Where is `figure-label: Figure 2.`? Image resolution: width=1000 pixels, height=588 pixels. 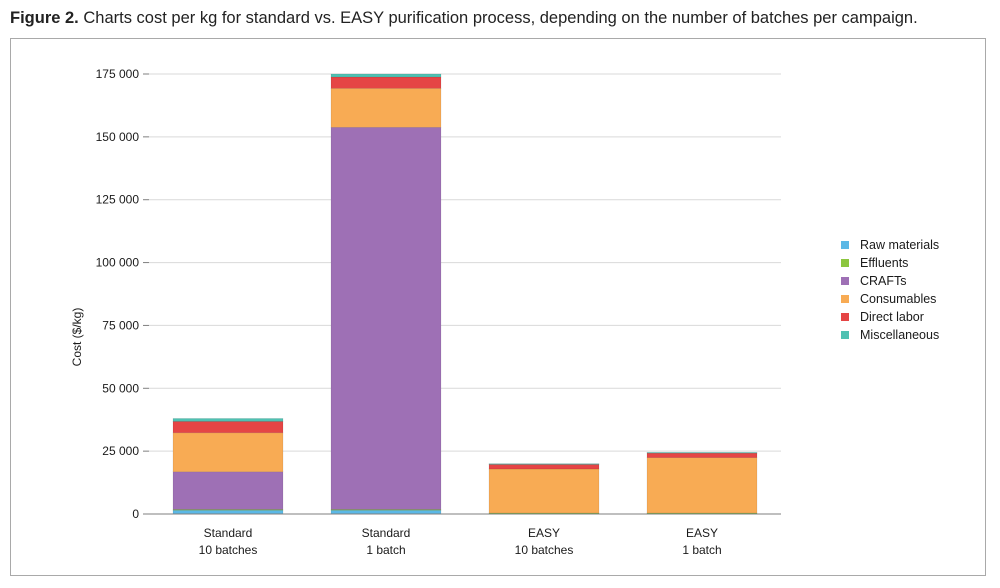
figure-label: Figure 2. is located at coordinates (44, 18).